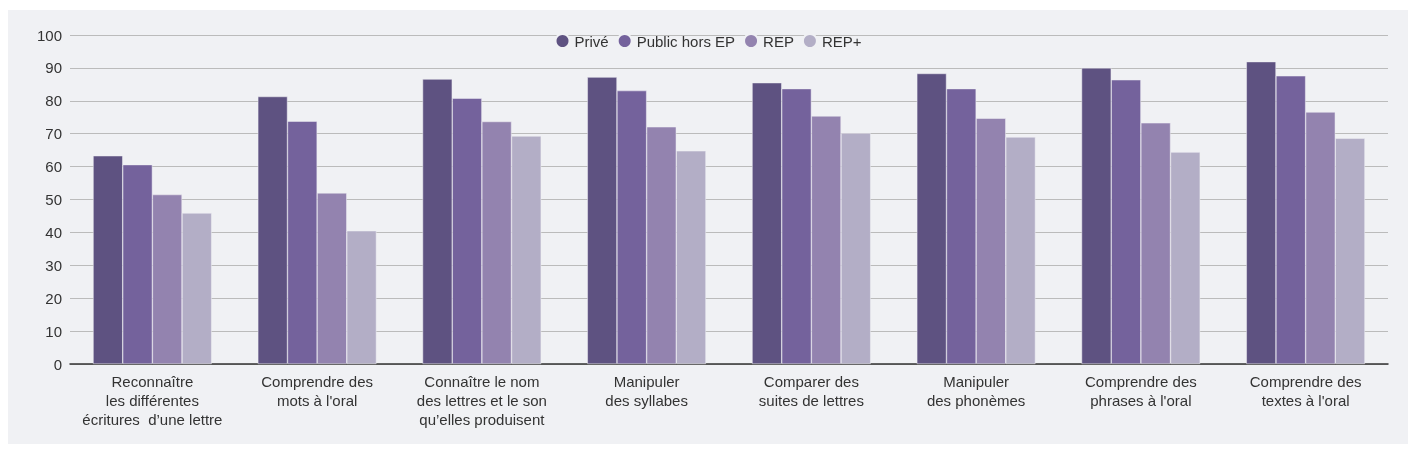 This screenshot has height=453, width=1416. I want to click on y-tick-label: 80, so click(53, 101).